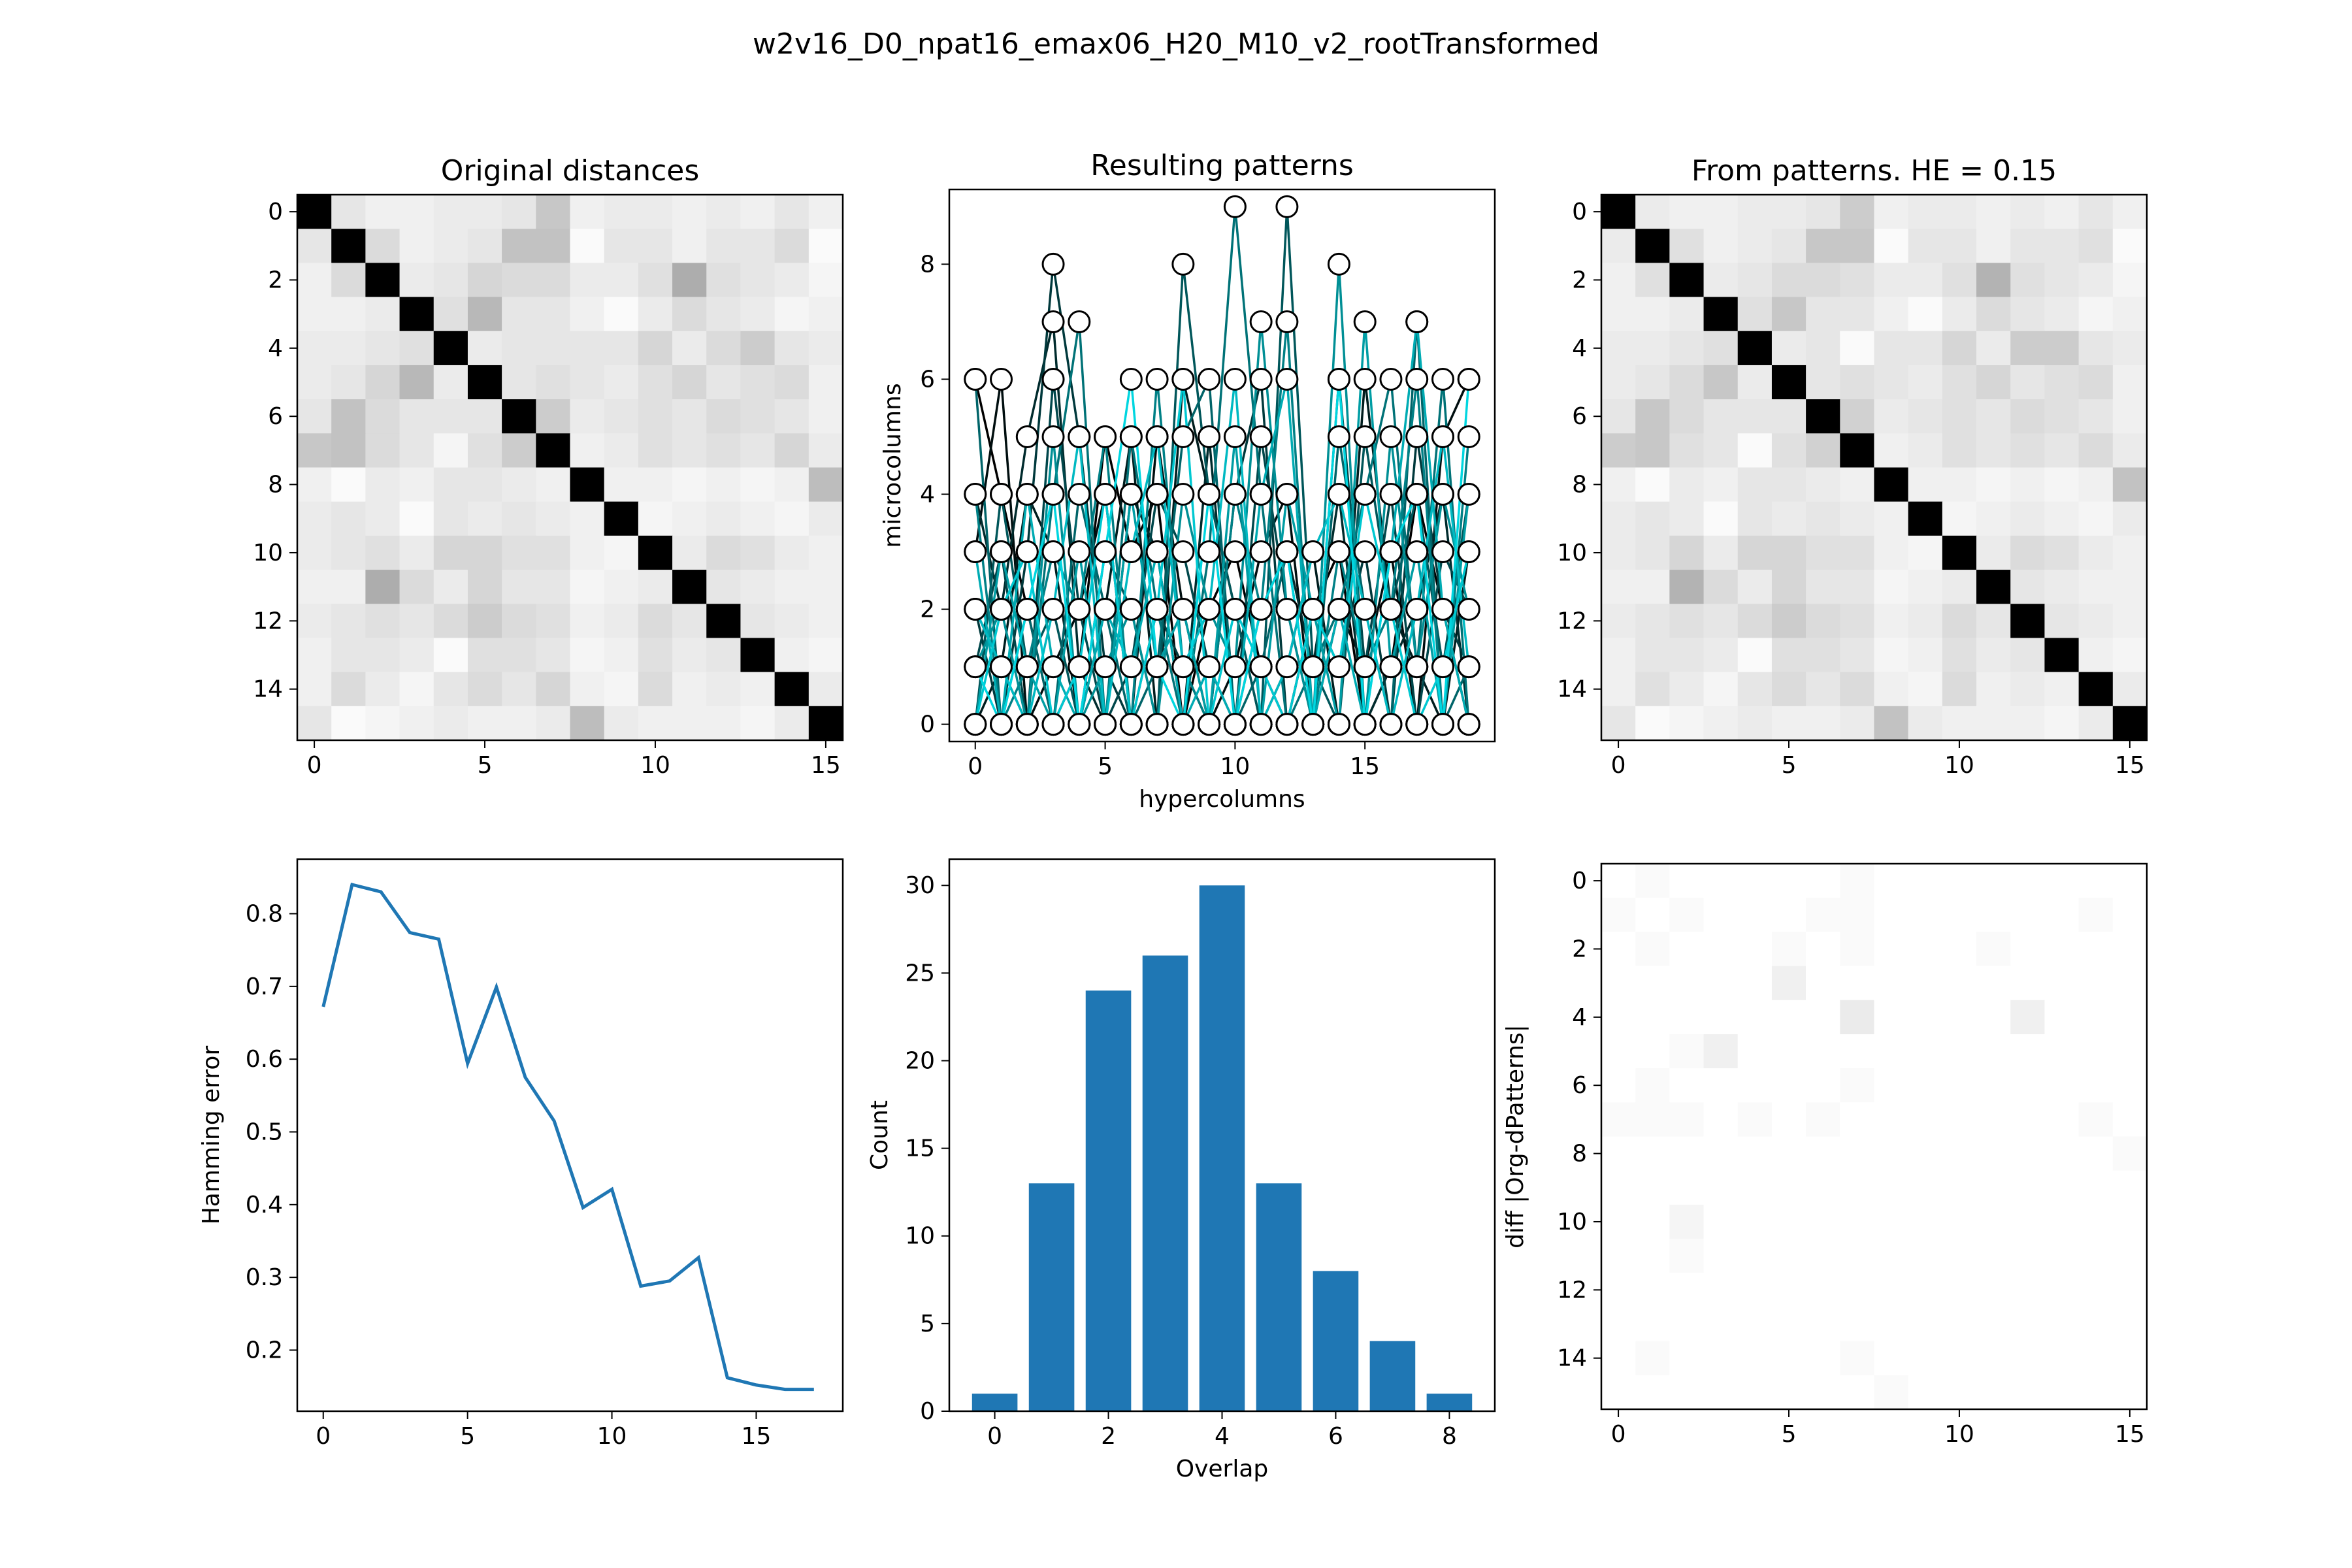  I want to click on bar, so click(1165, 1183).